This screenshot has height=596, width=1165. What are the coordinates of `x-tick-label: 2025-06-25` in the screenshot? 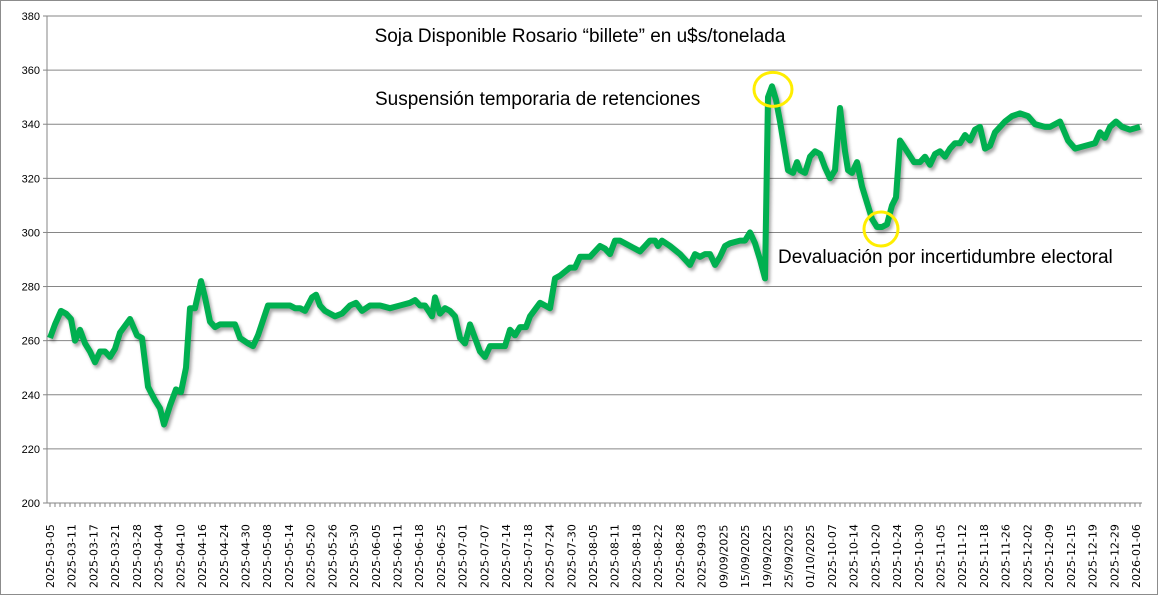 It's located at (441, 556).